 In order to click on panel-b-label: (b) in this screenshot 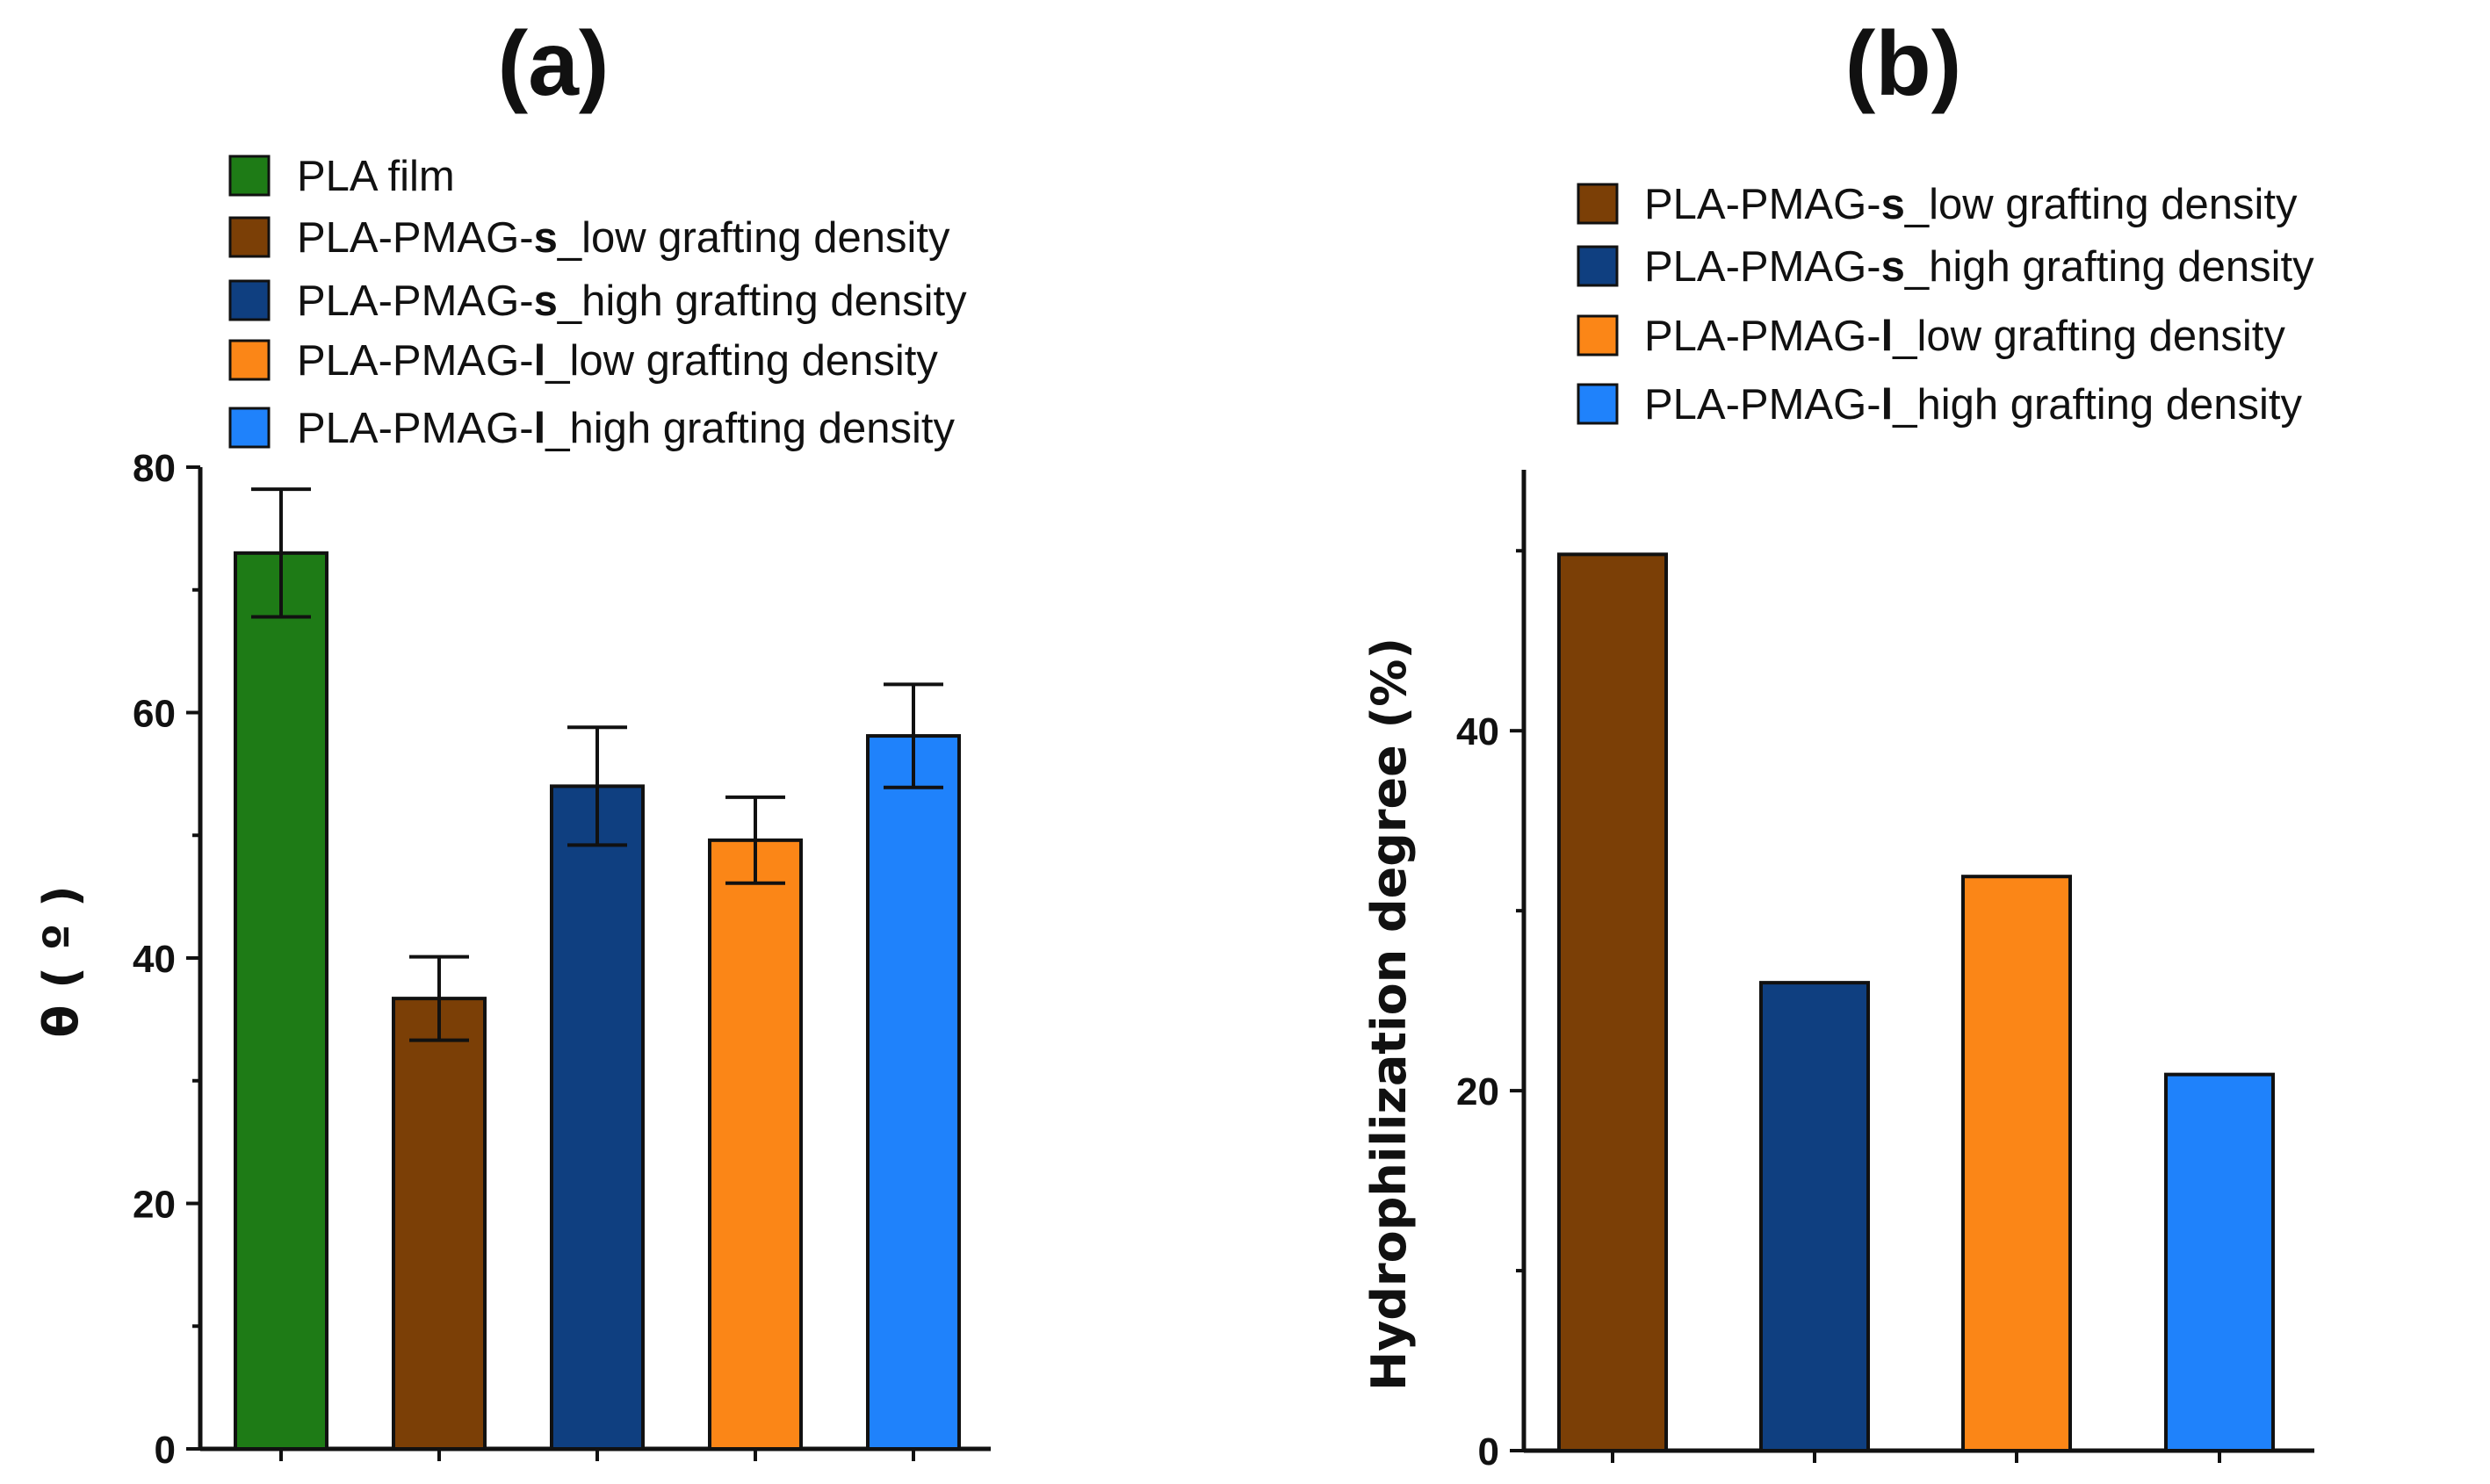, I will do `click(1903, 64)`.